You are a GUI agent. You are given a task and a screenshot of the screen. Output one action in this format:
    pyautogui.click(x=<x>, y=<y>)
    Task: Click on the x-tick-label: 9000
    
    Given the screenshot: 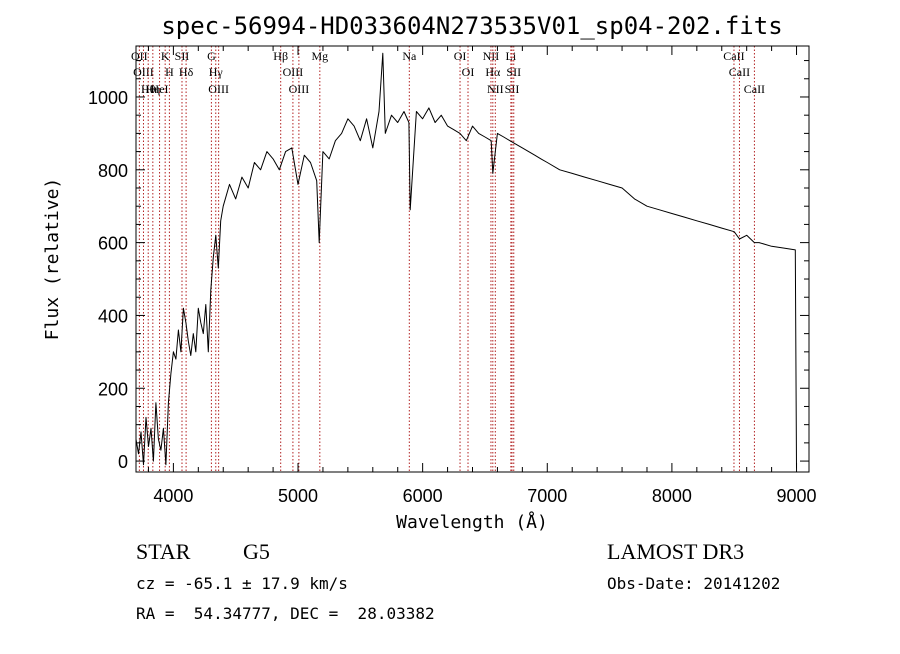 What is the action you would take?
    pyautogui.click(x=797, y=496)
    